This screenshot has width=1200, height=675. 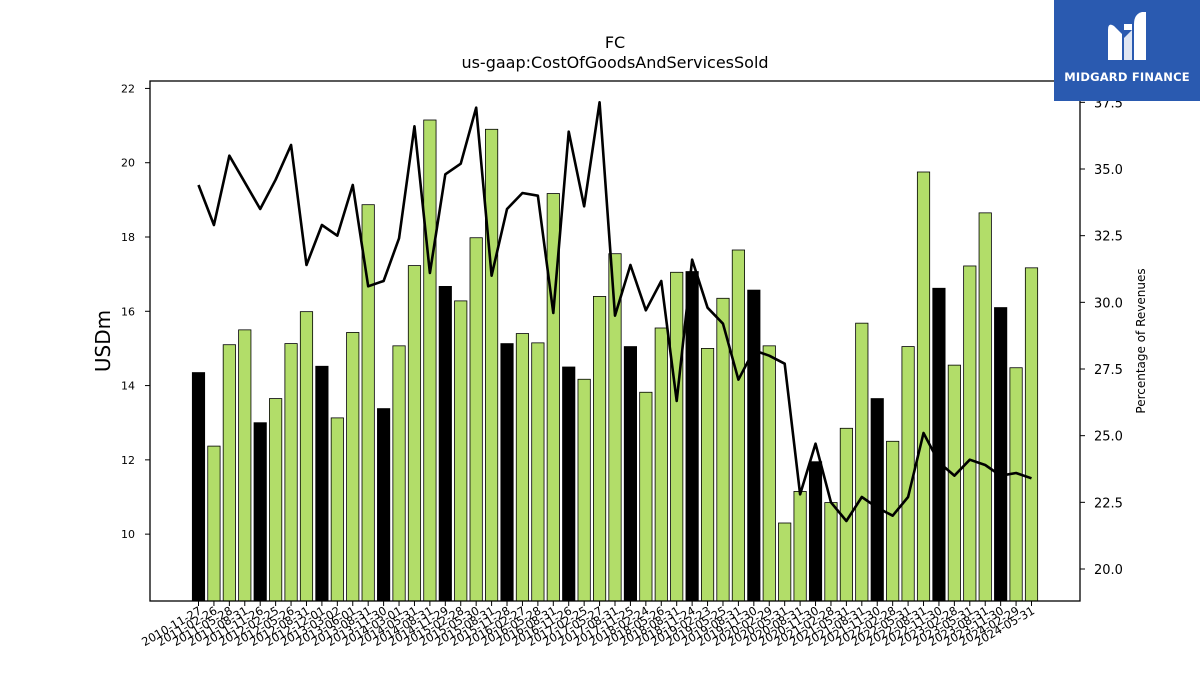 I want to click on chart-subtitle: us-gaap:CostOfGoodsAndServicesSold, so click(x=614, y=62).